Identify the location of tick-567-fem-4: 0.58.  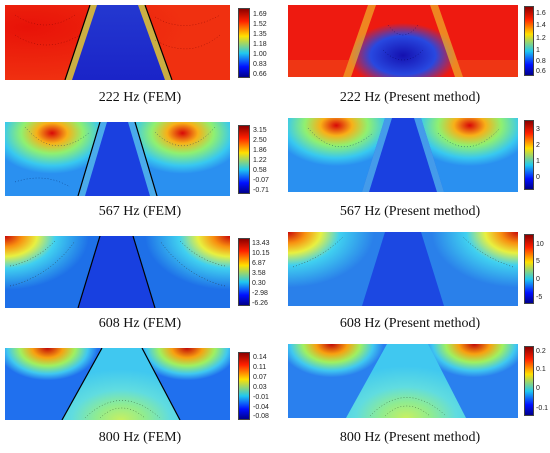
(260, 170).